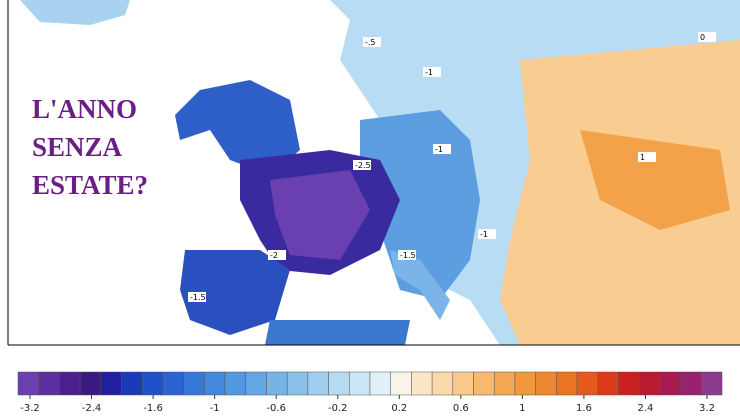  What do you see at coordinates (215, 408) in the screenshot?
I see `colorbar-tick-label: -1` at bounding box center [215, 408].